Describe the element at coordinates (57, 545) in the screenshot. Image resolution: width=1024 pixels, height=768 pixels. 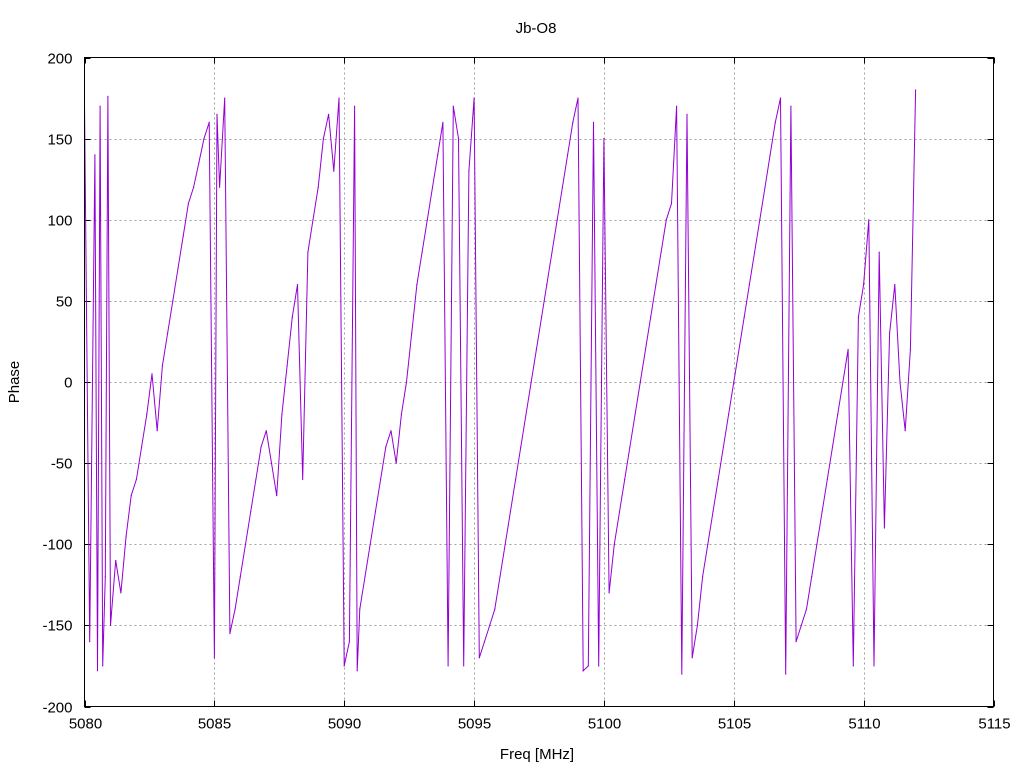
I see `y-tick-label: -100` at that location.